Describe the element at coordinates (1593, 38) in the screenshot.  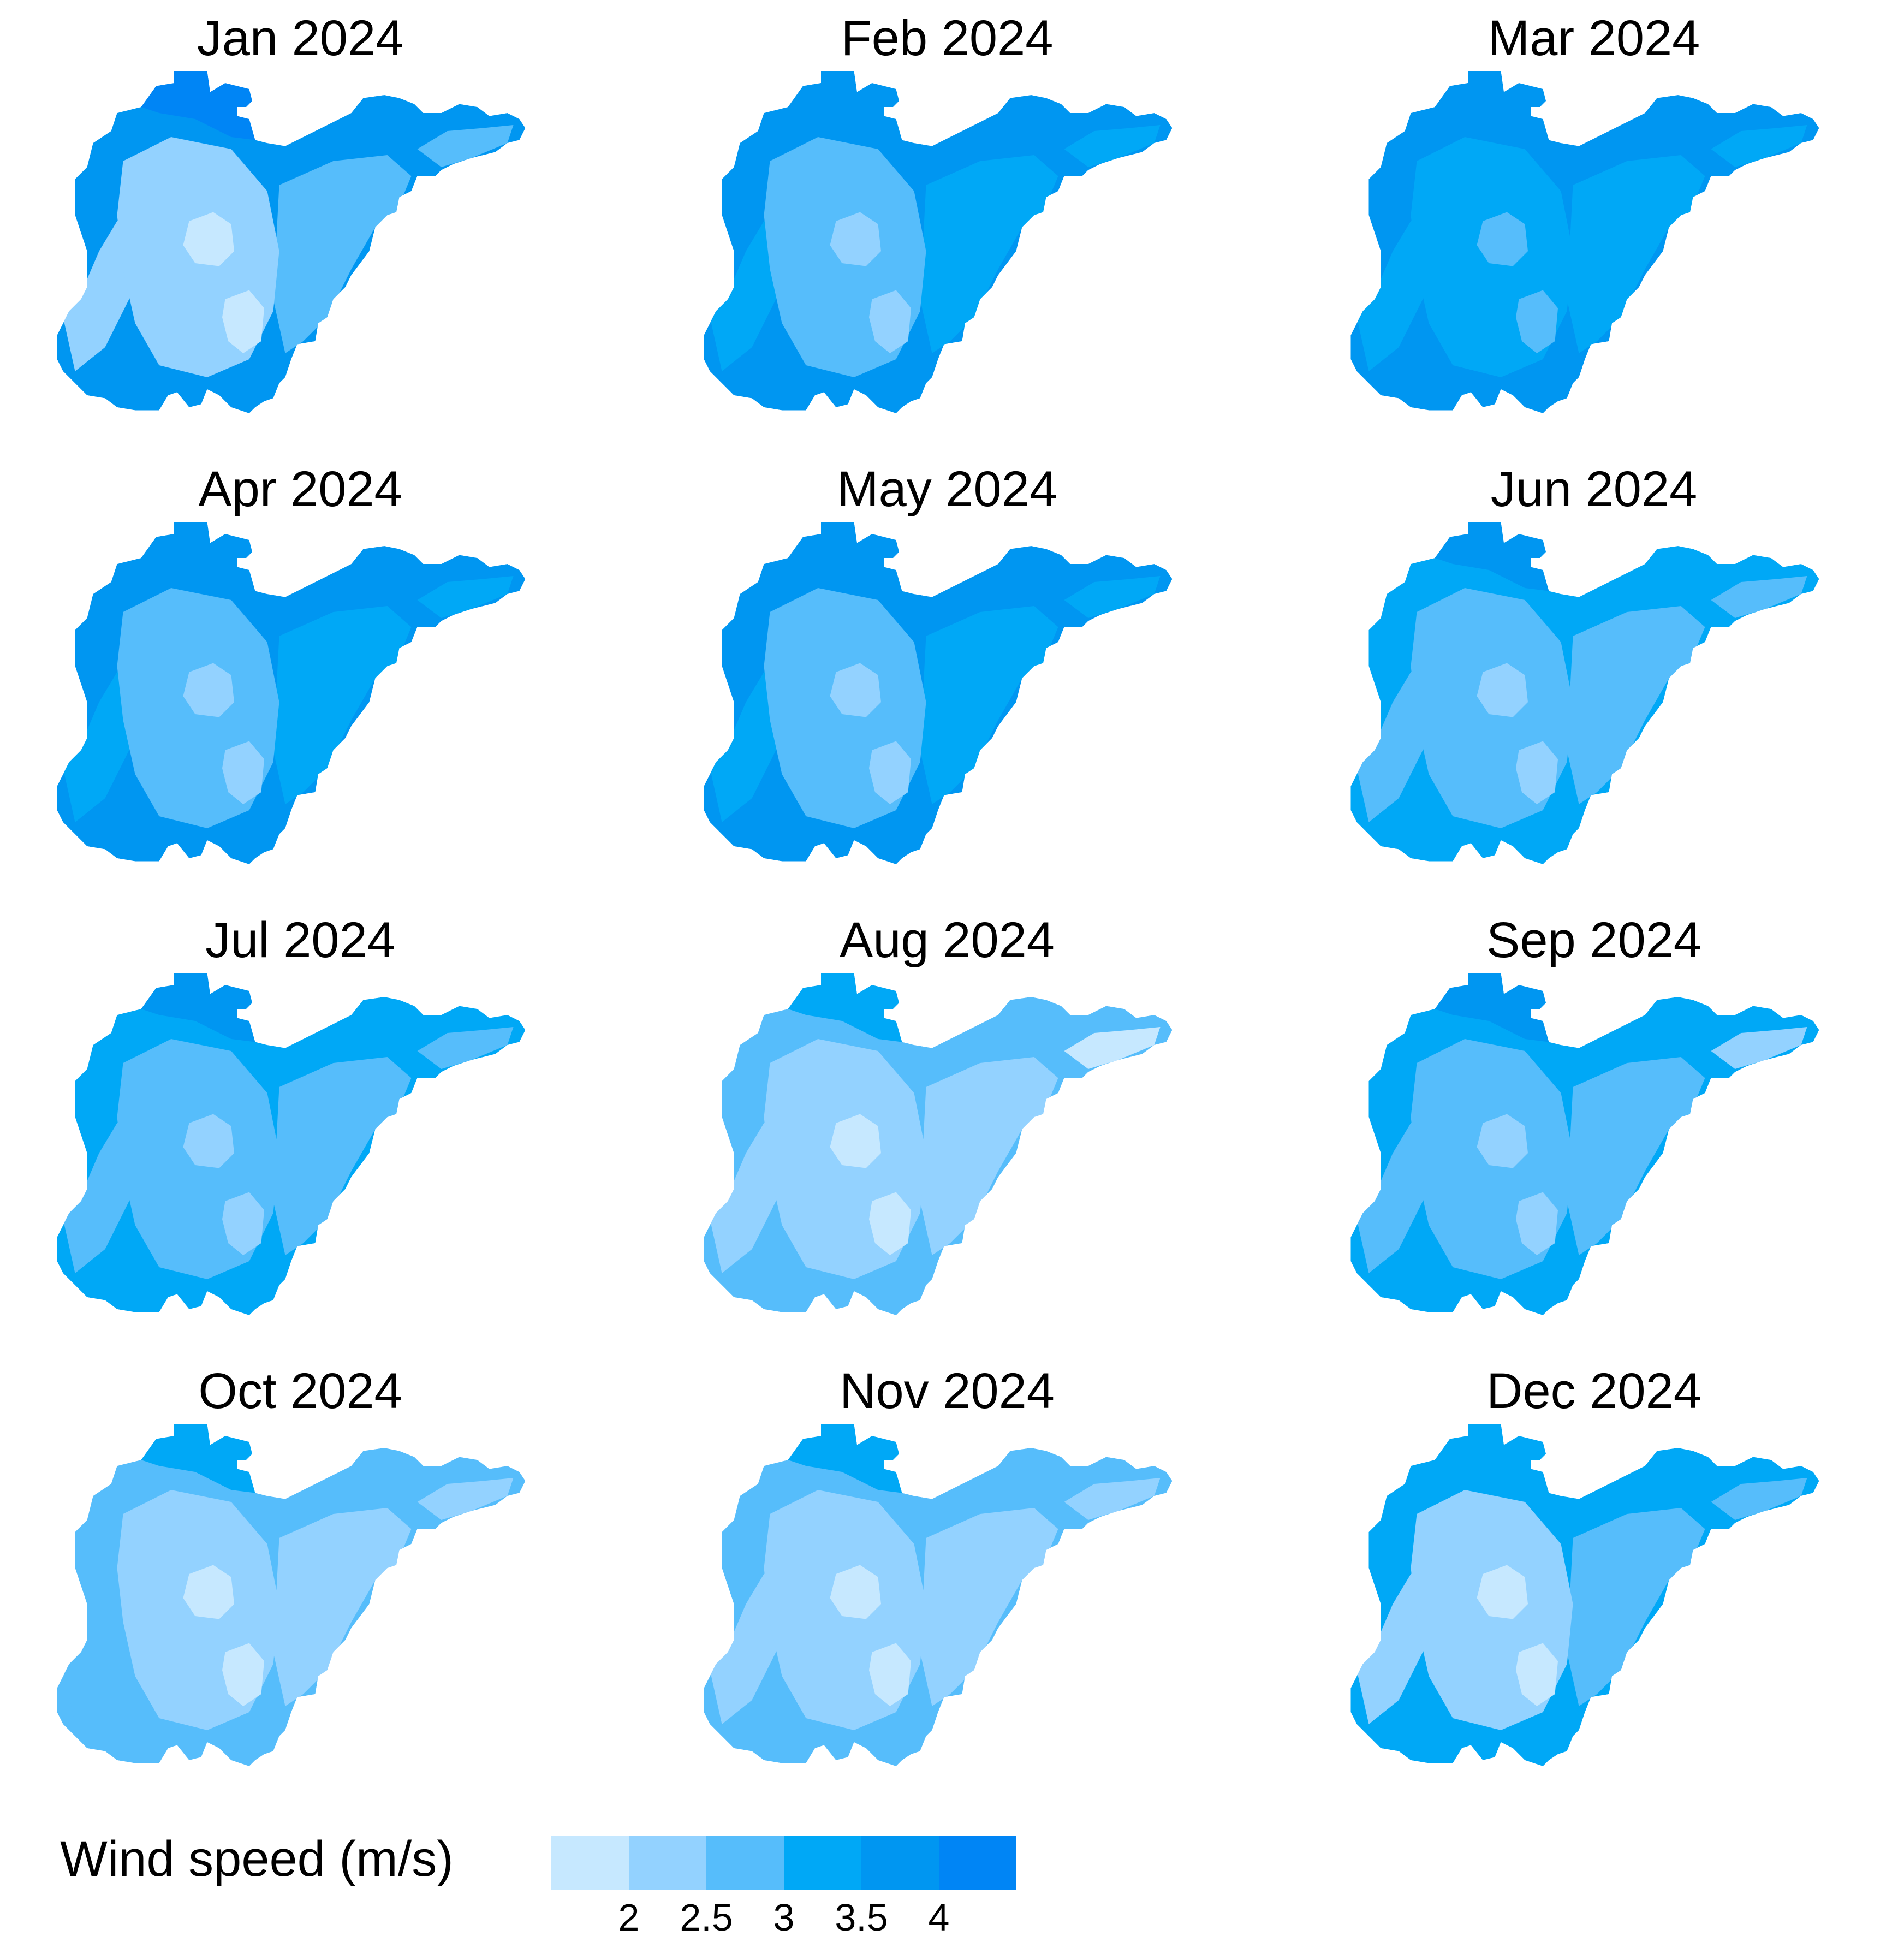
I see `panel-title: Mar 2024` at that location.